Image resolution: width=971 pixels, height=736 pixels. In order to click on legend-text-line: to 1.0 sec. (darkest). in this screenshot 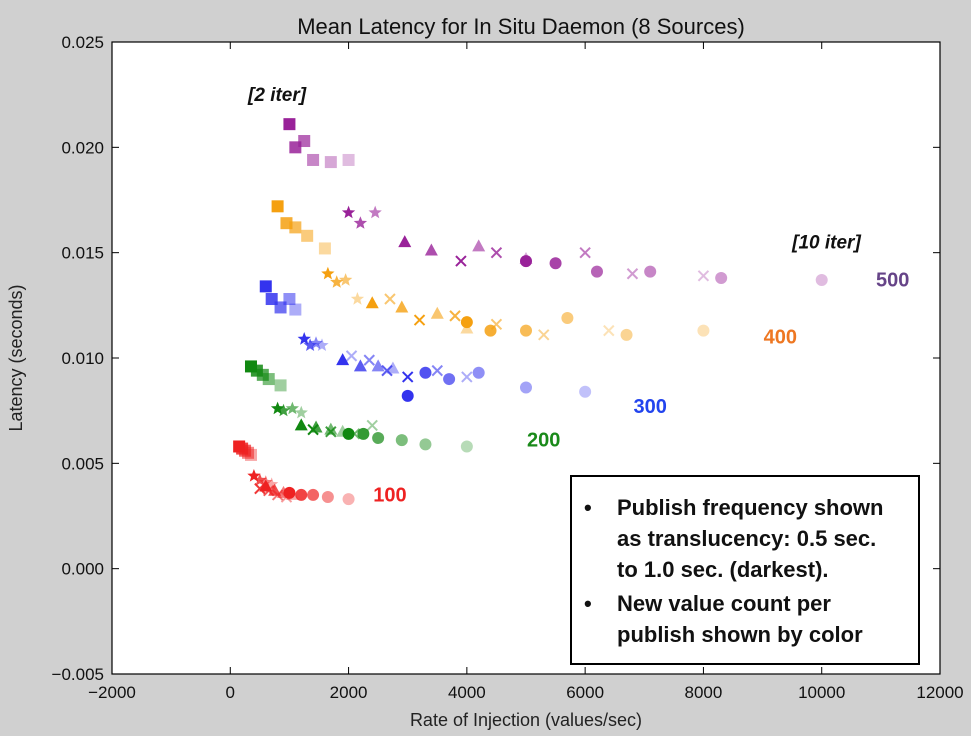, I will do `click(723, 569)`.